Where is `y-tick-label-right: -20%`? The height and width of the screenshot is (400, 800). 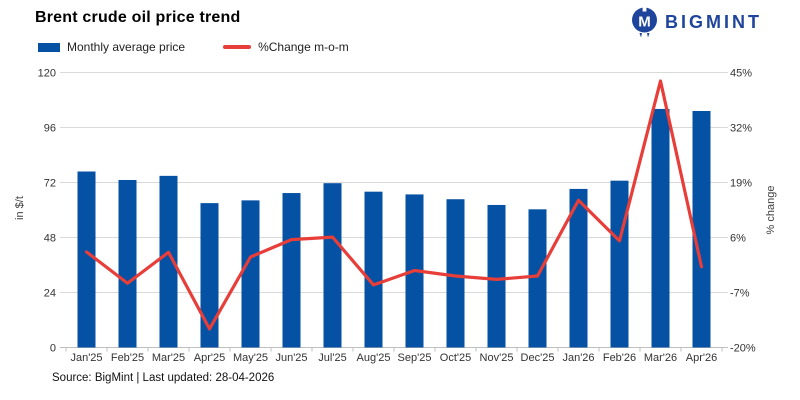 y-tick-label-right: -20% is located at coordinates (743, 349).